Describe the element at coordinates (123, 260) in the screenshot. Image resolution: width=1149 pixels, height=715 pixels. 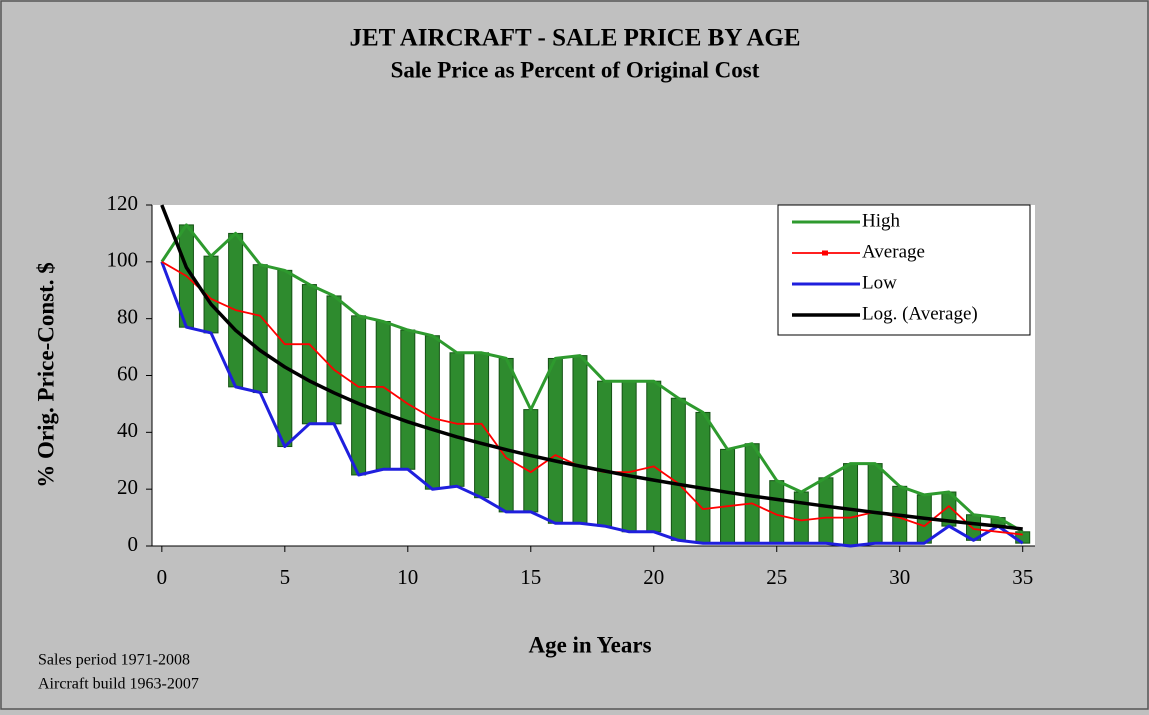
I see `y-tick-label: 100` at that location.